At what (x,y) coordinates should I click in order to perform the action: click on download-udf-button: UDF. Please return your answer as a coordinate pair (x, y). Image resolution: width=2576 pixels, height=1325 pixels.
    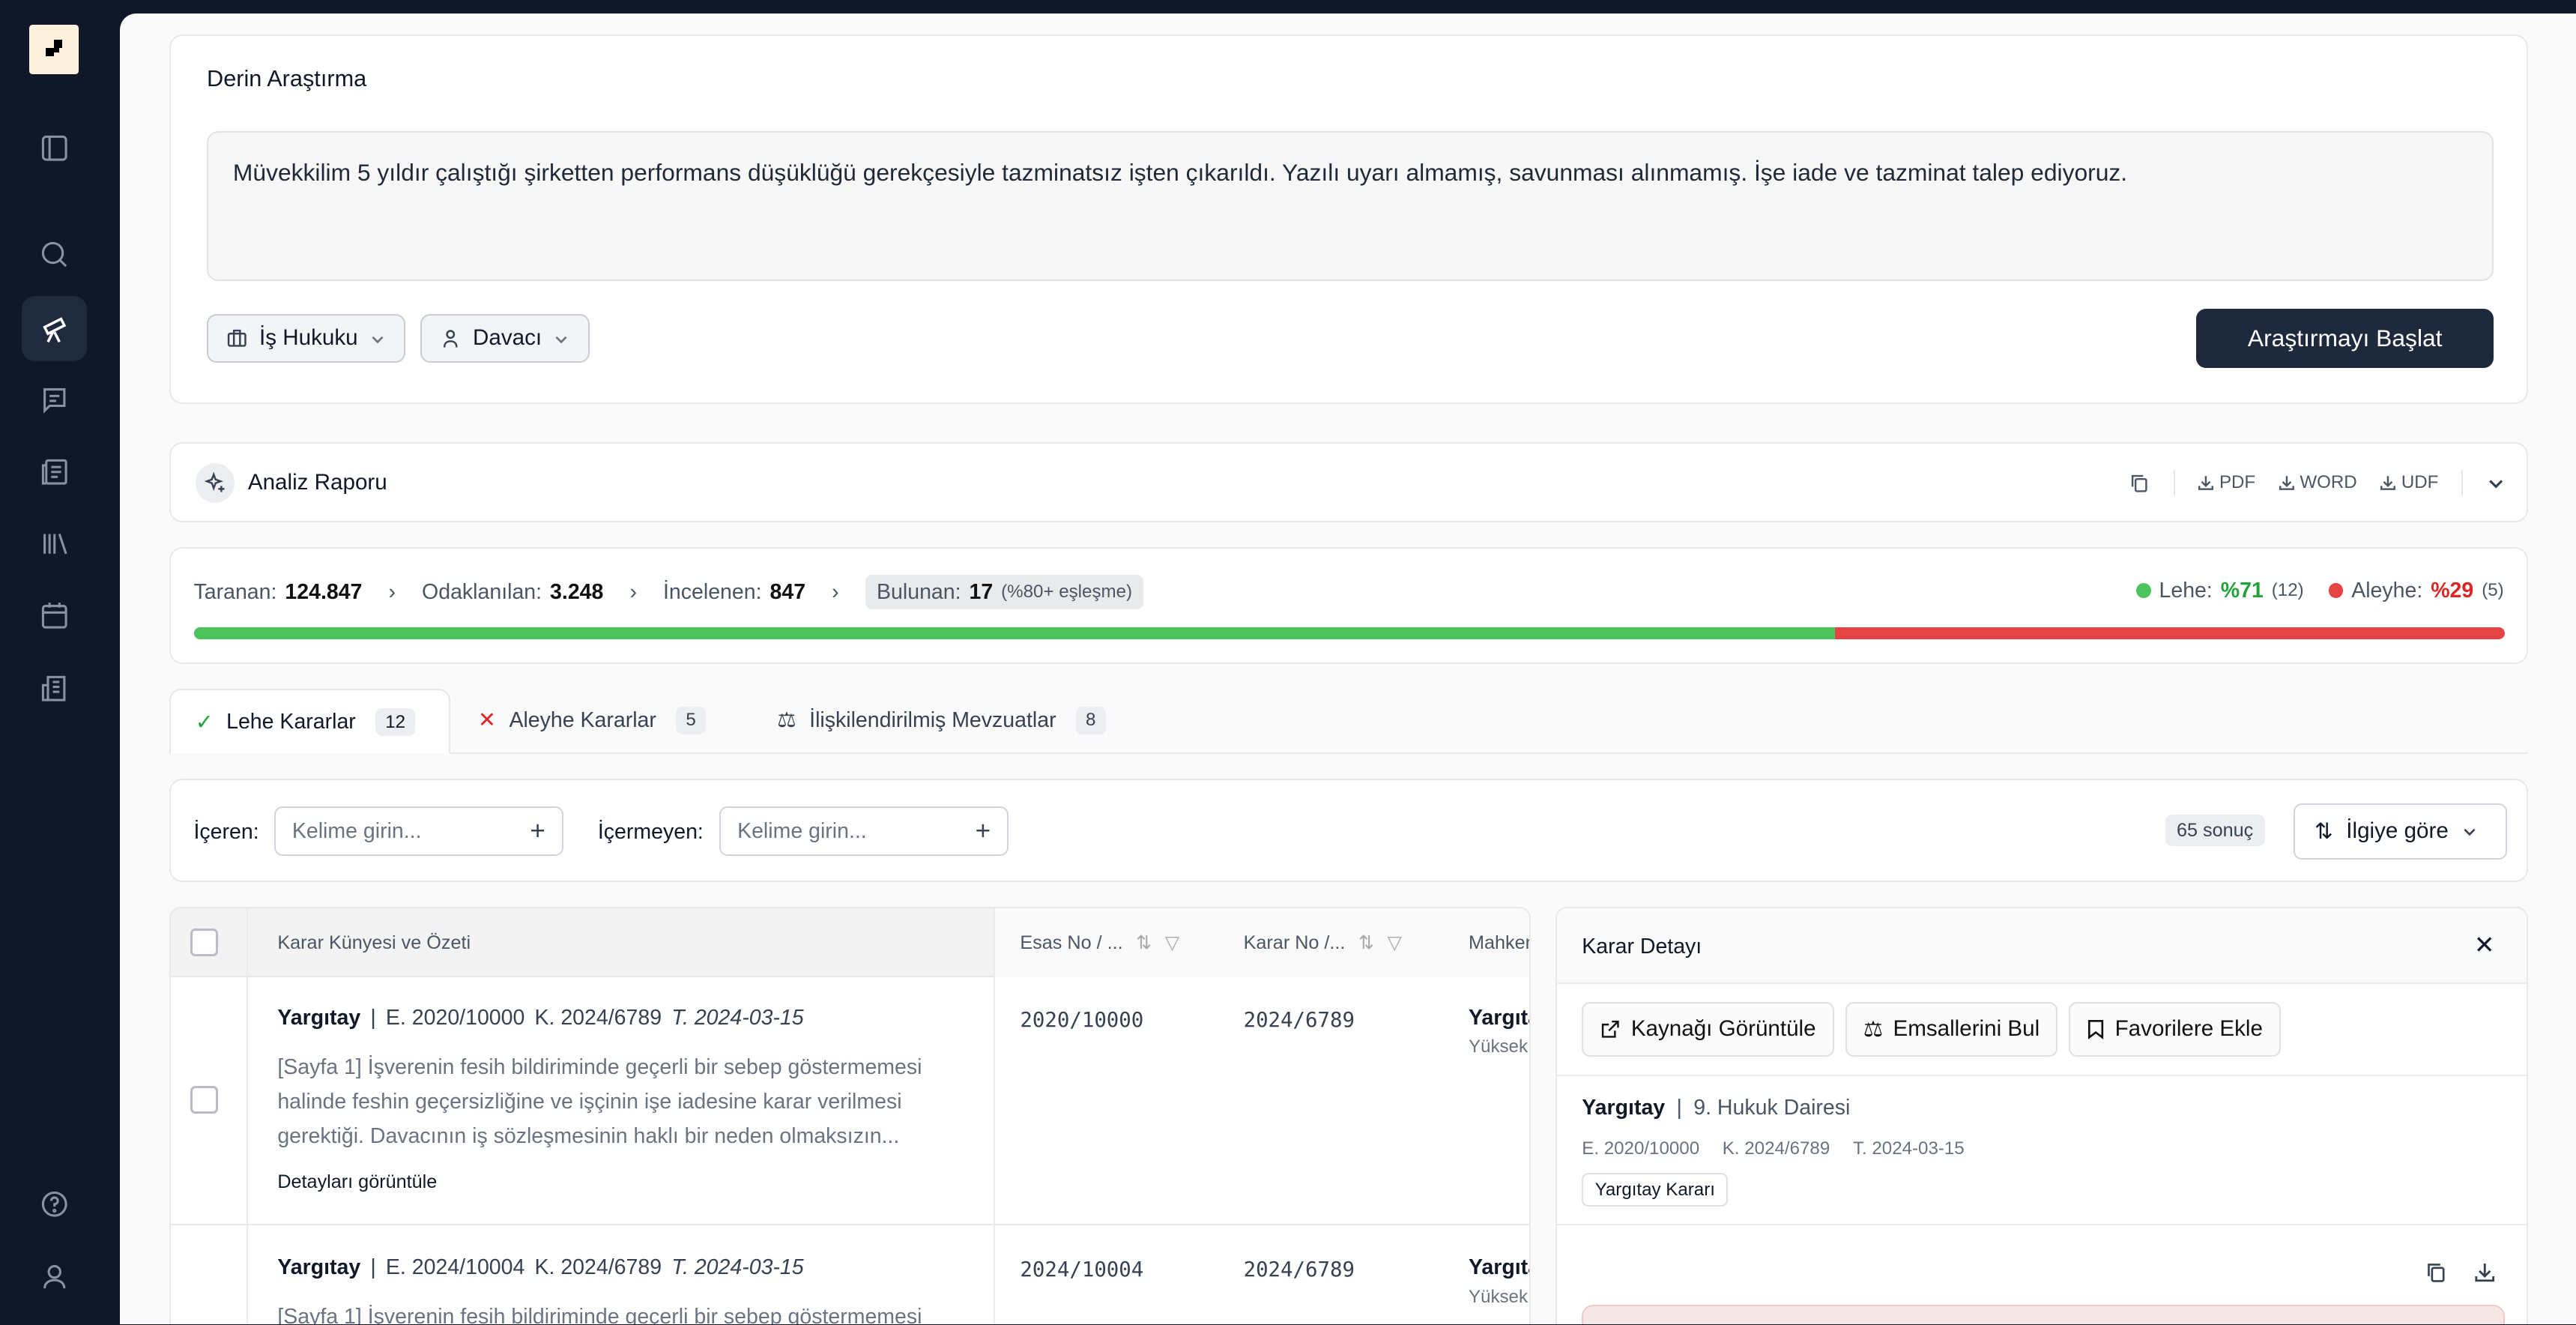
    Looking at the image, I should click on (2409, 482).